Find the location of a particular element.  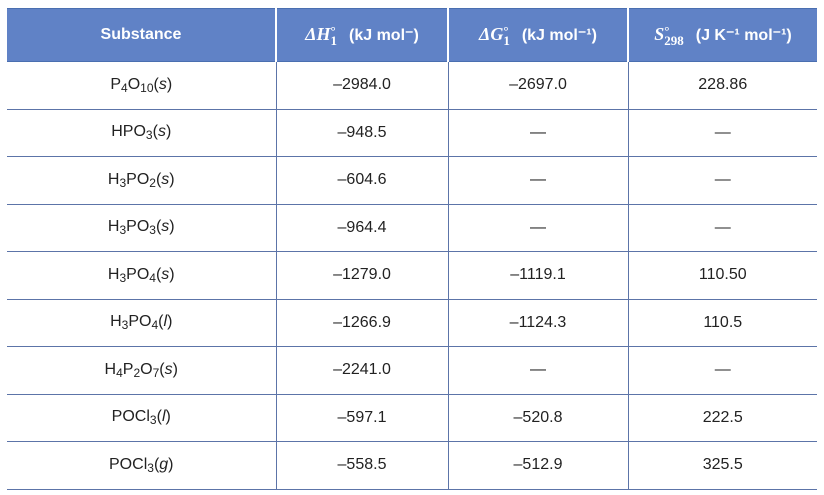

header-unit: (kJ mol⁻) is located at coordinates (384, 36).